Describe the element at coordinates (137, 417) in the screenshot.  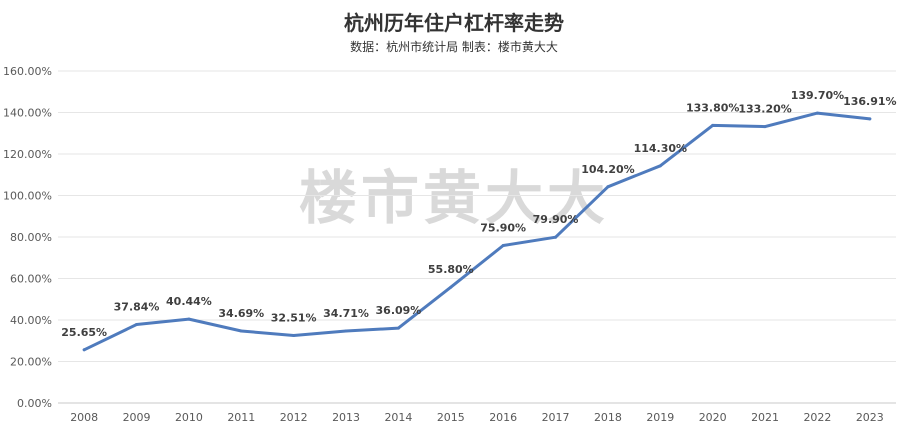
I see `x-tick-label: 2009` at that location.